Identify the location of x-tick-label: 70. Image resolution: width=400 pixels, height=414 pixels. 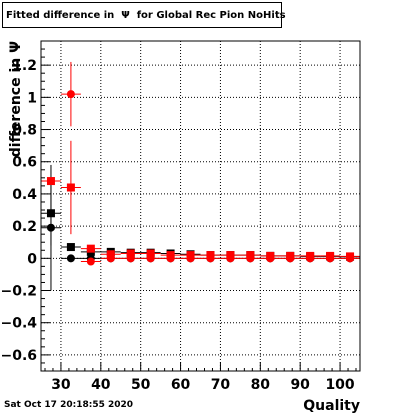
(221, 385).